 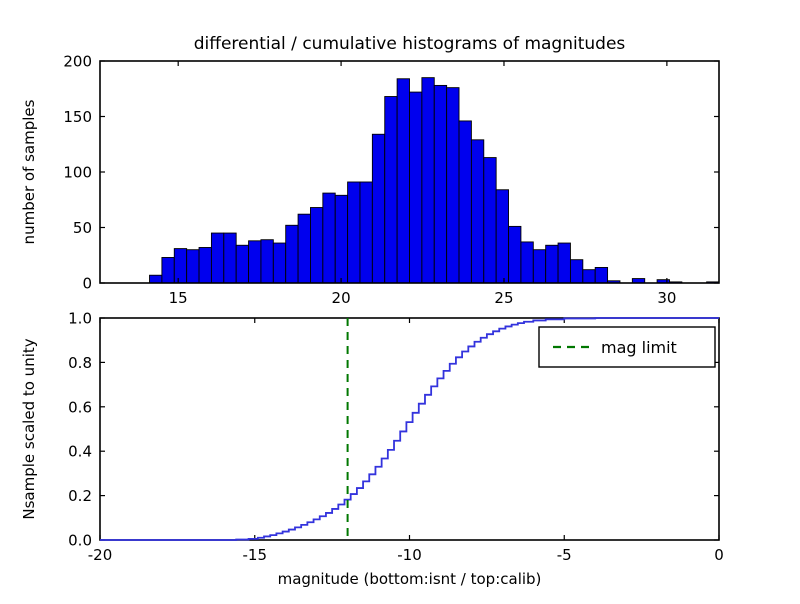 I want to click on y-tick-label: 0.0, so click(x=80, y=541).